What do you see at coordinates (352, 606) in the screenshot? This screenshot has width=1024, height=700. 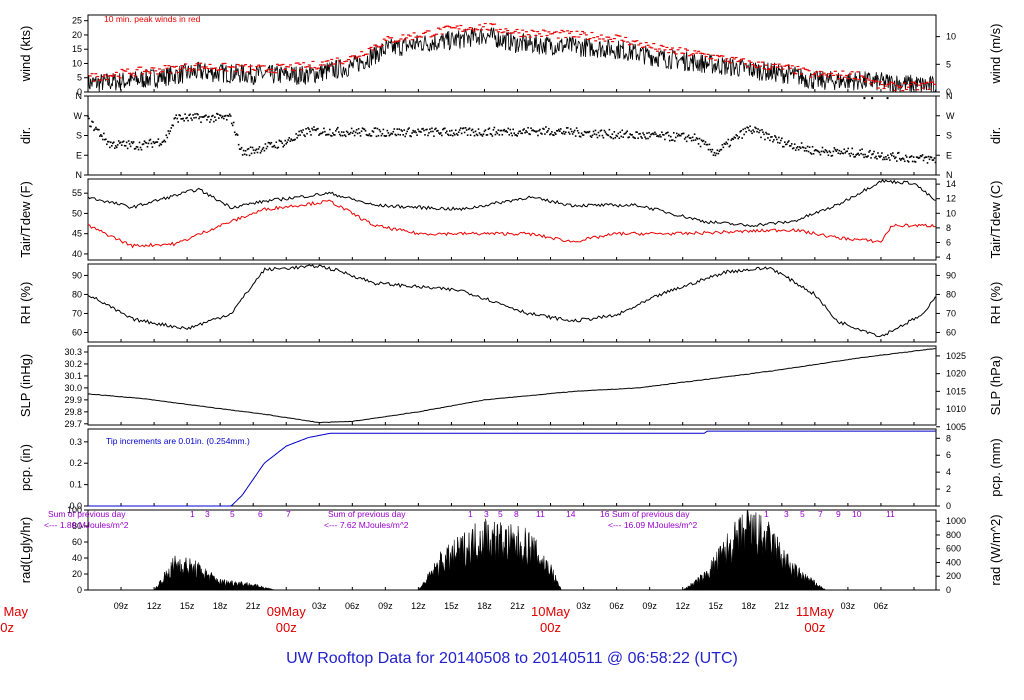 I see `x-tick-label: 06z` at bounding box center [352, 606].